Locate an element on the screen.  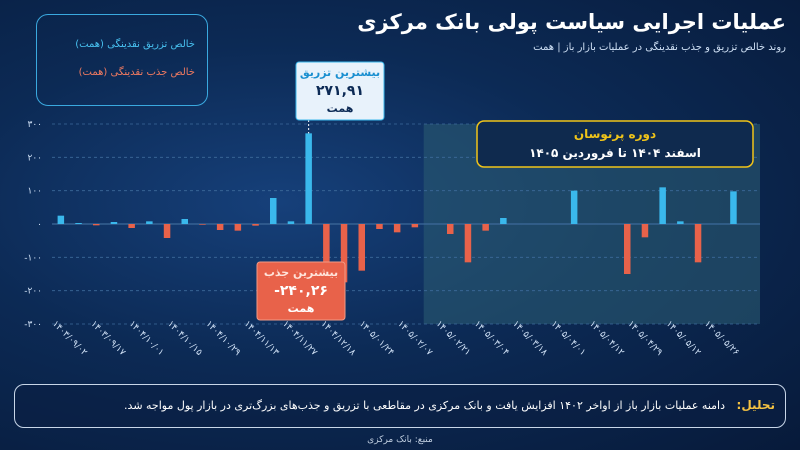
x-tick-label: ۱۴۰۴/۱۲/۱۸ is located at coordinates (338, 338).